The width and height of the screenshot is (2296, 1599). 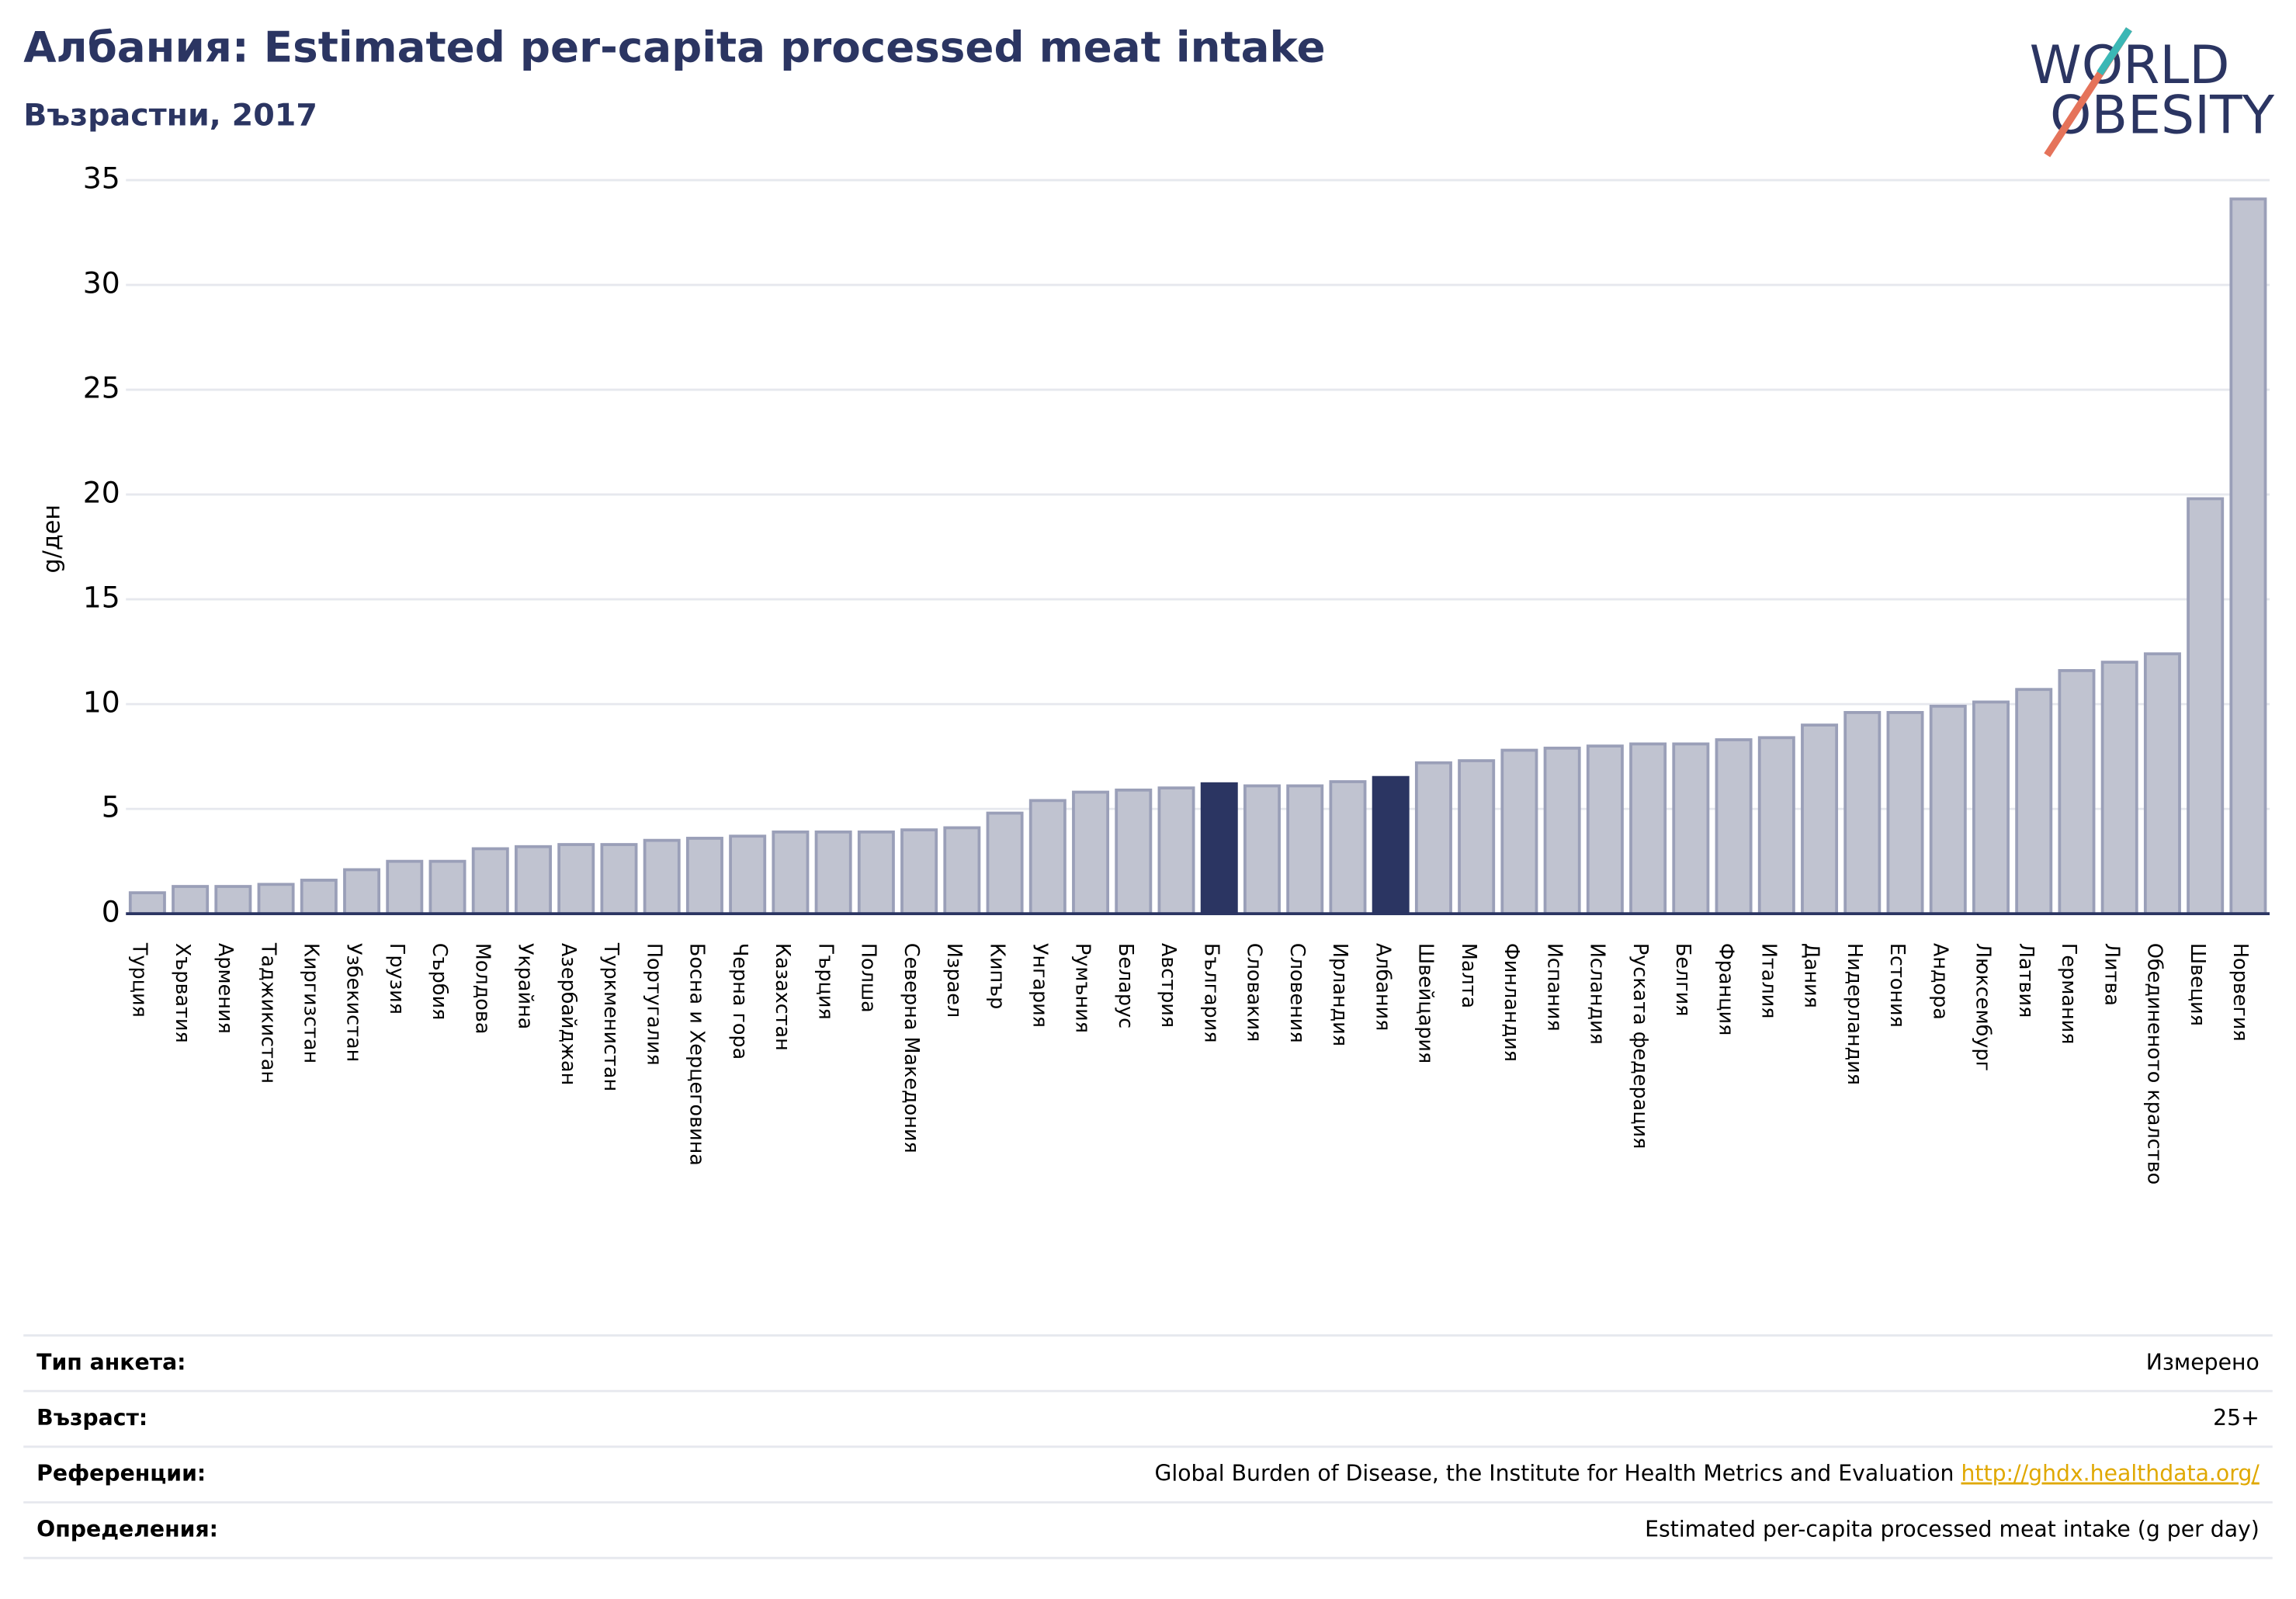 What do you see at coordinates (1511, 1002) in the screenshot?
I see `x-tick-label: Финландия` at bounding box center [1511, 1002].